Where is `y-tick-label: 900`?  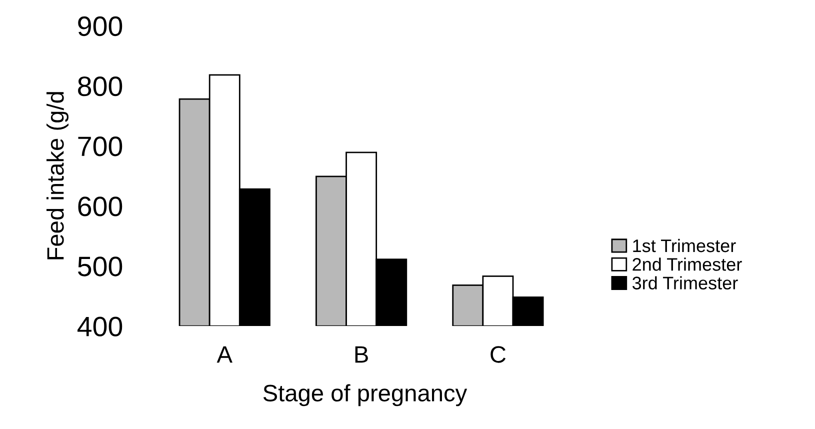 y-tick-label: 900 is located at coordinates (100, 26).